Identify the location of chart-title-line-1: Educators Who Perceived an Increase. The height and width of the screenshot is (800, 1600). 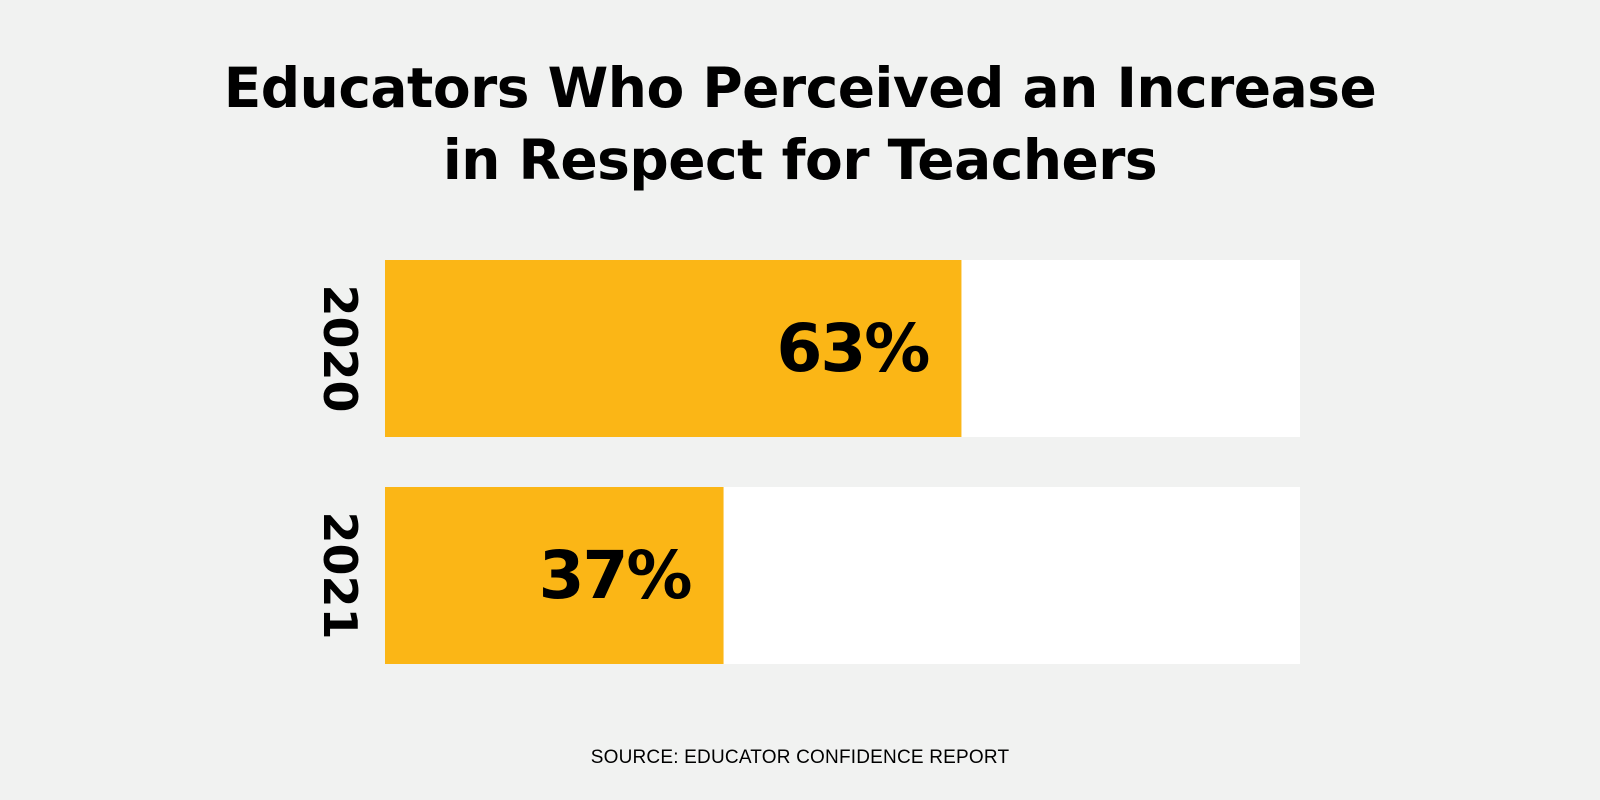
(800, 88).